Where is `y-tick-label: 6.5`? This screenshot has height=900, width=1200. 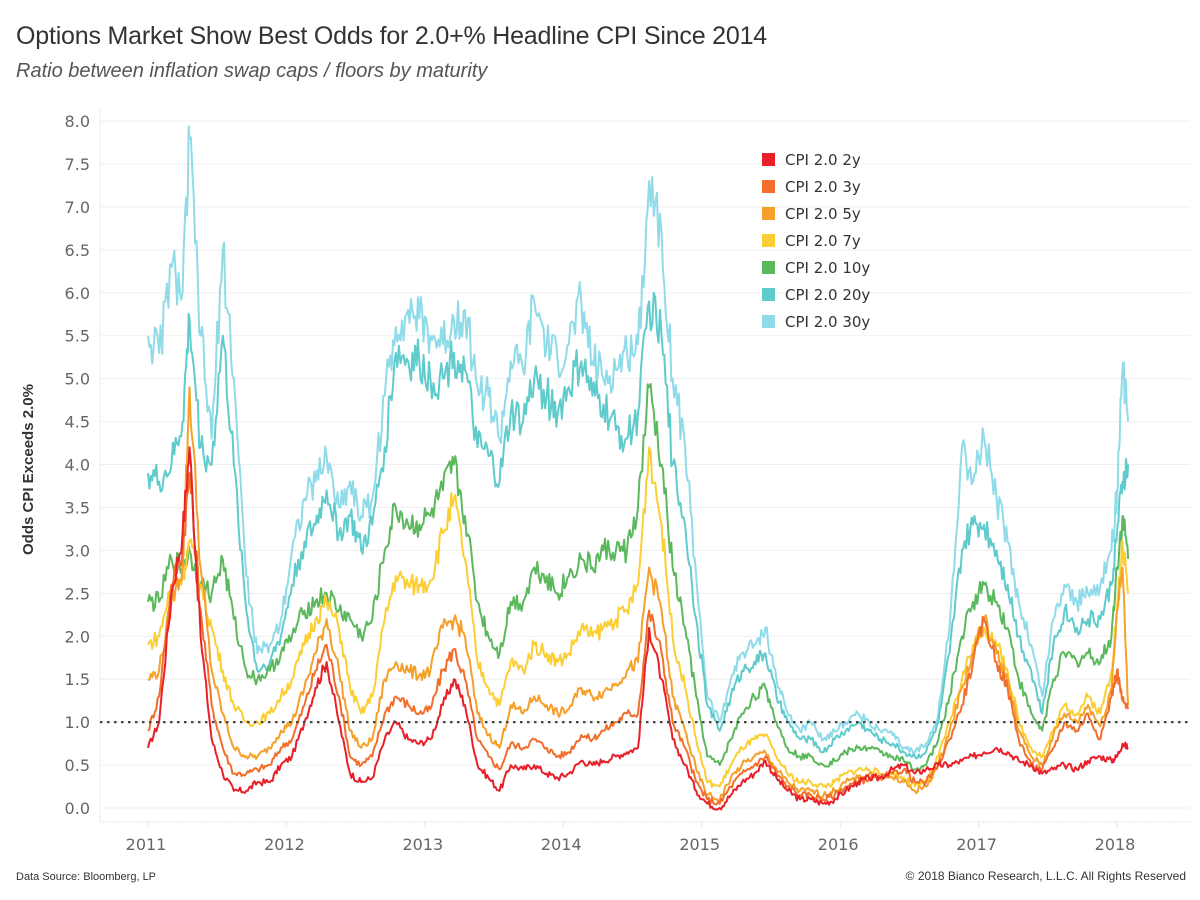
y-tick-label: 6.5 is located at coordinates (77, 250).